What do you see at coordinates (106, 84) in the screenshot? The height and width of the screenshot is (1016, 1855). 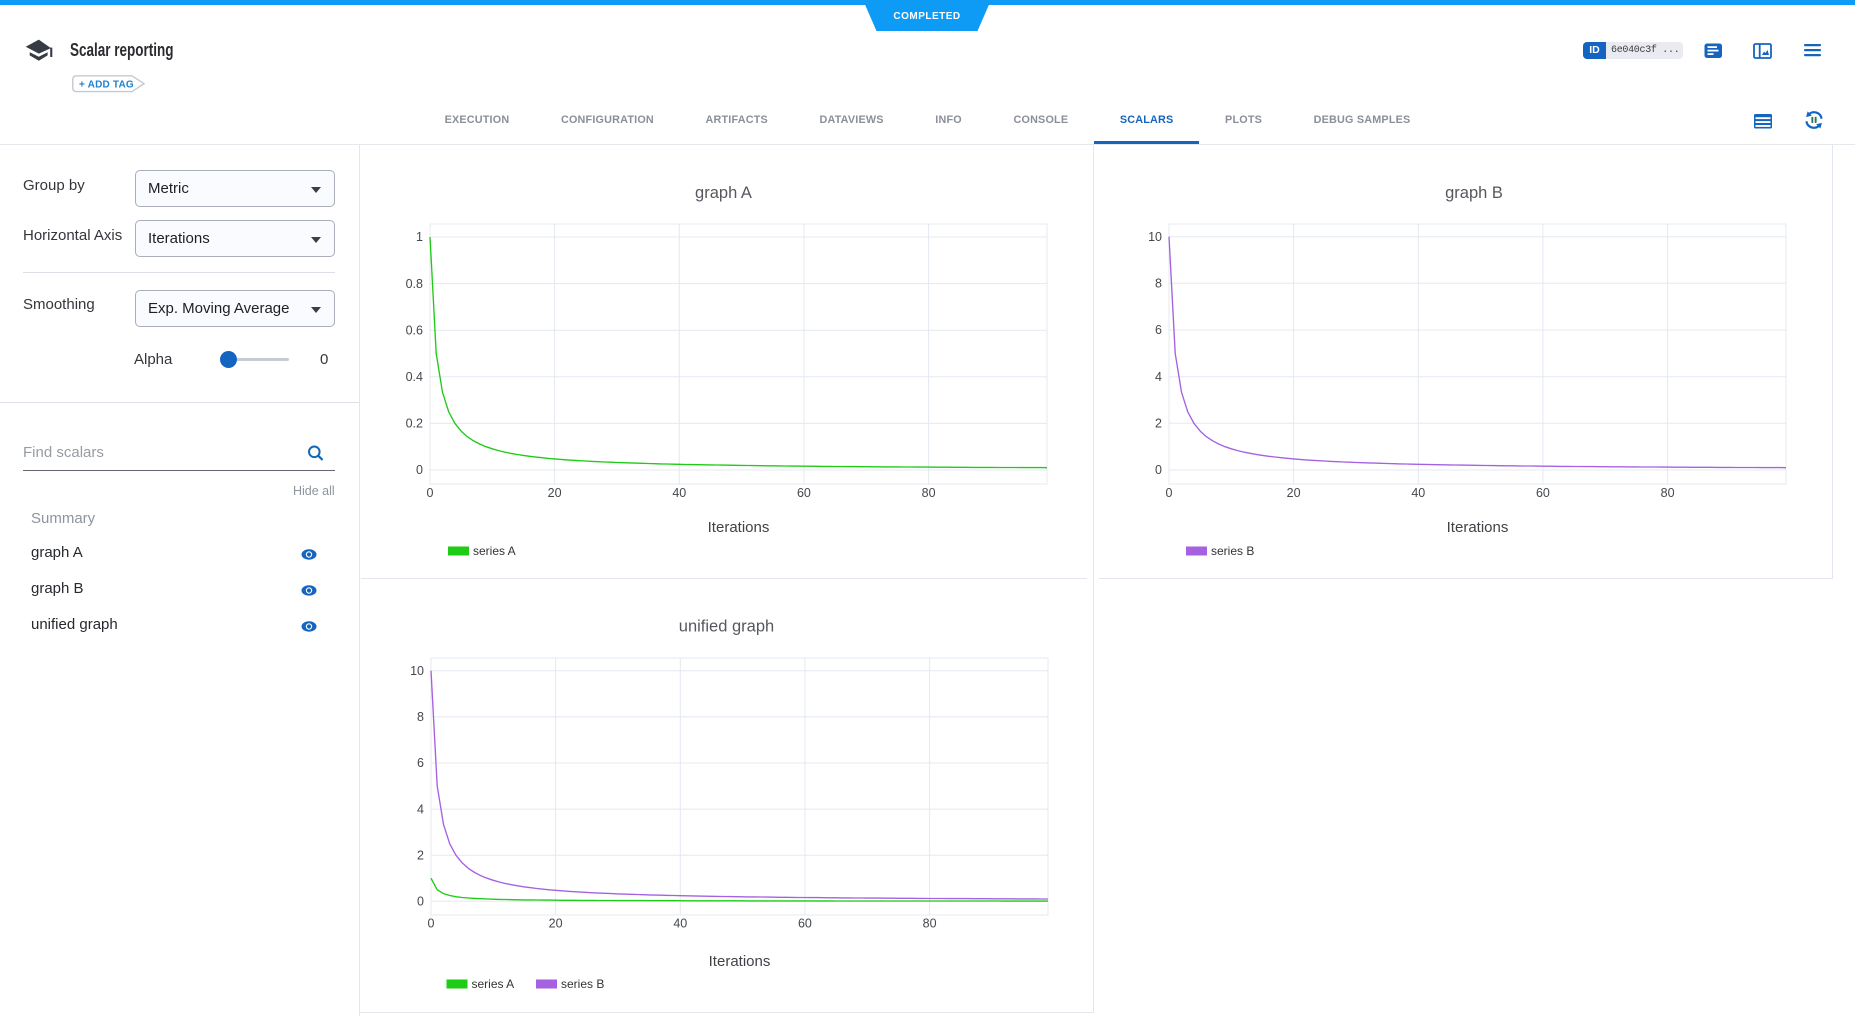 I see `svg-text: + ADD TAG` at bounding box center [106, 84].